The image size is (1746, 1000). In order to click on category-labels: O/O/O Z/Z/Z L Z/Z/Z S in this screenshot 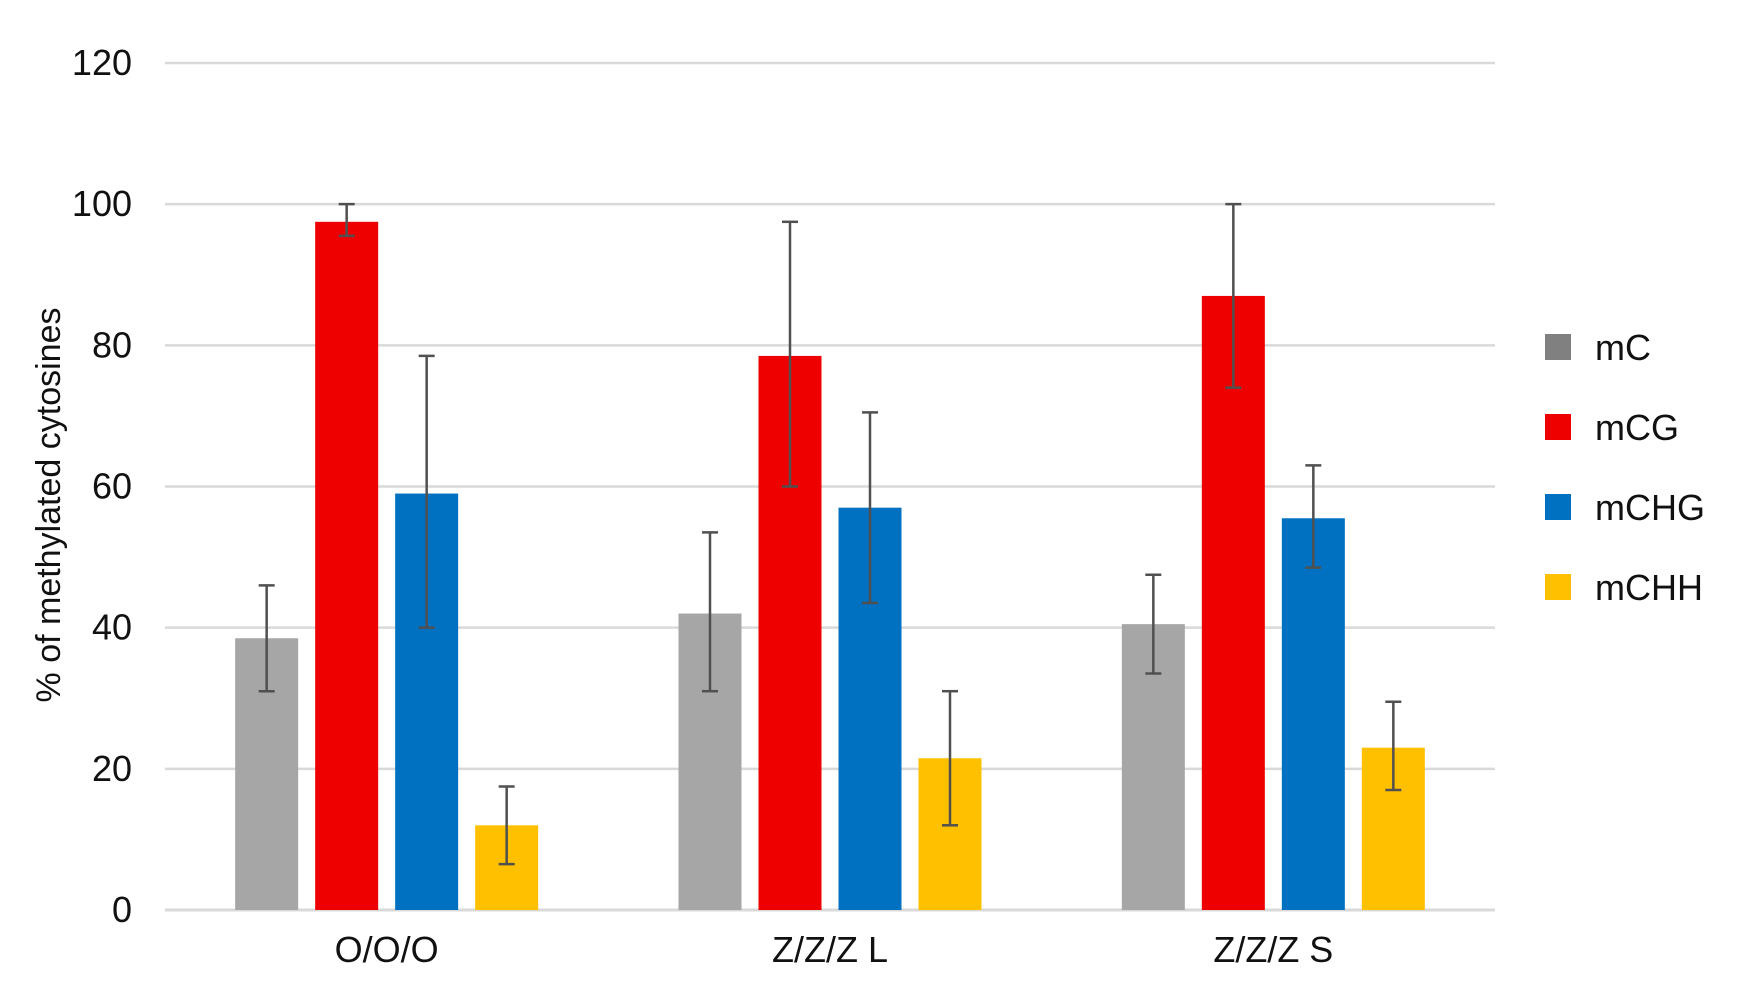, I will do `click(834, 949)`.